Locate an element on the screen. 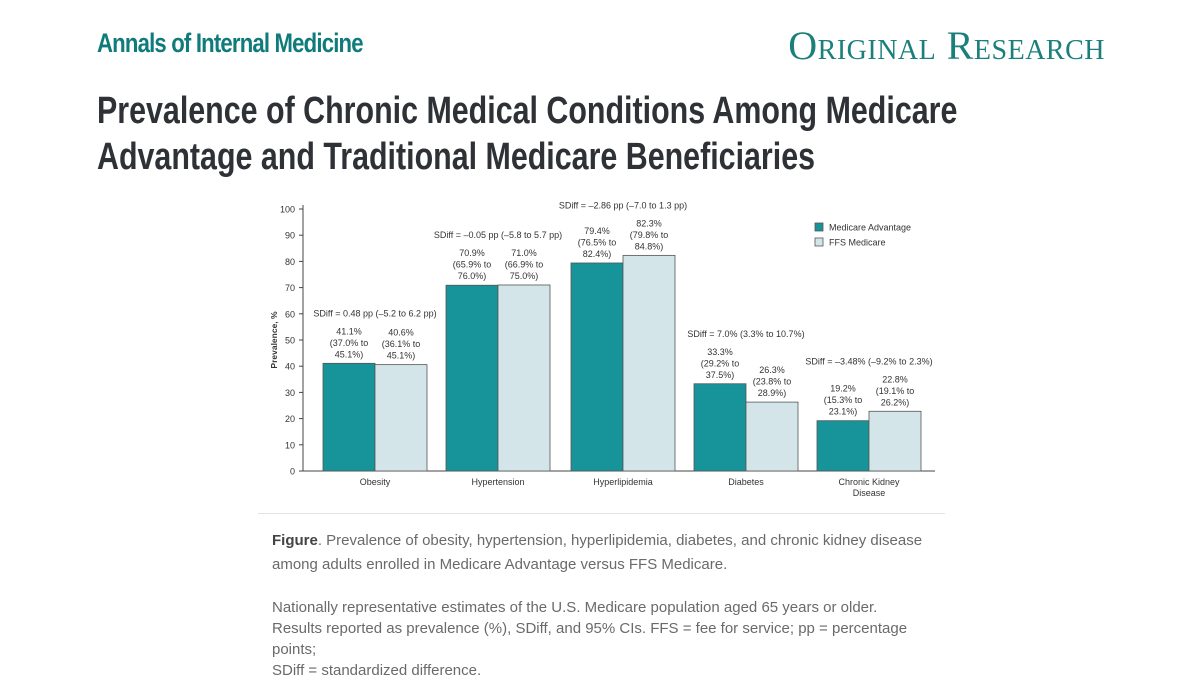  data-label: 79.4% is located at coordinates (597, 231).